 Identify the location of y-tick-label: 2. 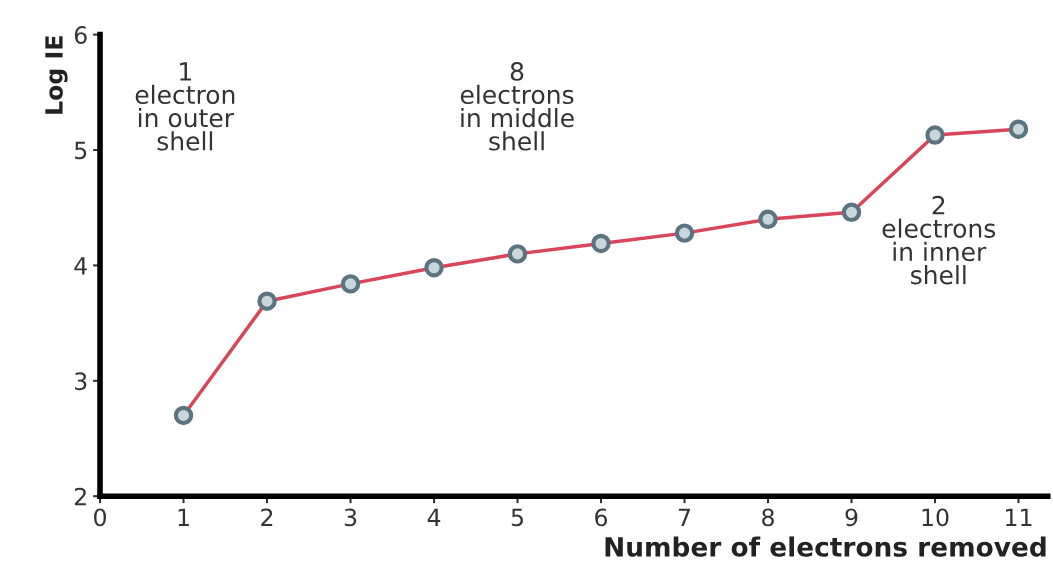
(80, 496).